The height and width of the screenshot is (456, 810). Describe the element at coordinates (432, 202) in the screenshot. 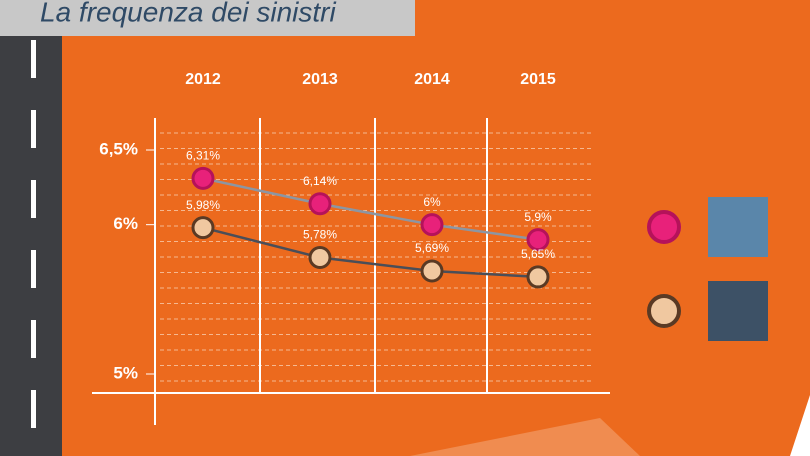

I see `data-label: 6%` at that location.